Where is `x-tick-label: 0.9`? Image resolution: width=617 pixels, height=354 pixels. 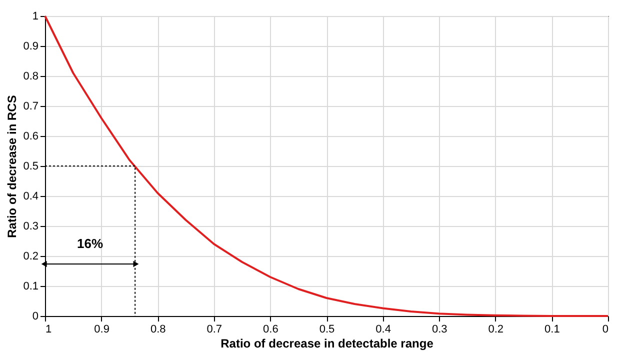 x-tick-label: 0.9 is located at coordinates (102, 330).